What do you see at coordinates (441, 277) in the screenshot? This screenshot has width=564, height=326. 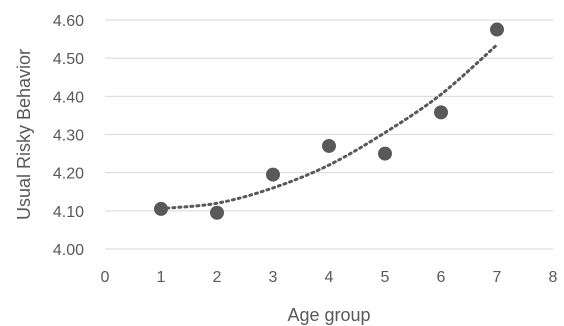 I see `x-tick-label: 6` at bounding box center [441, 277].